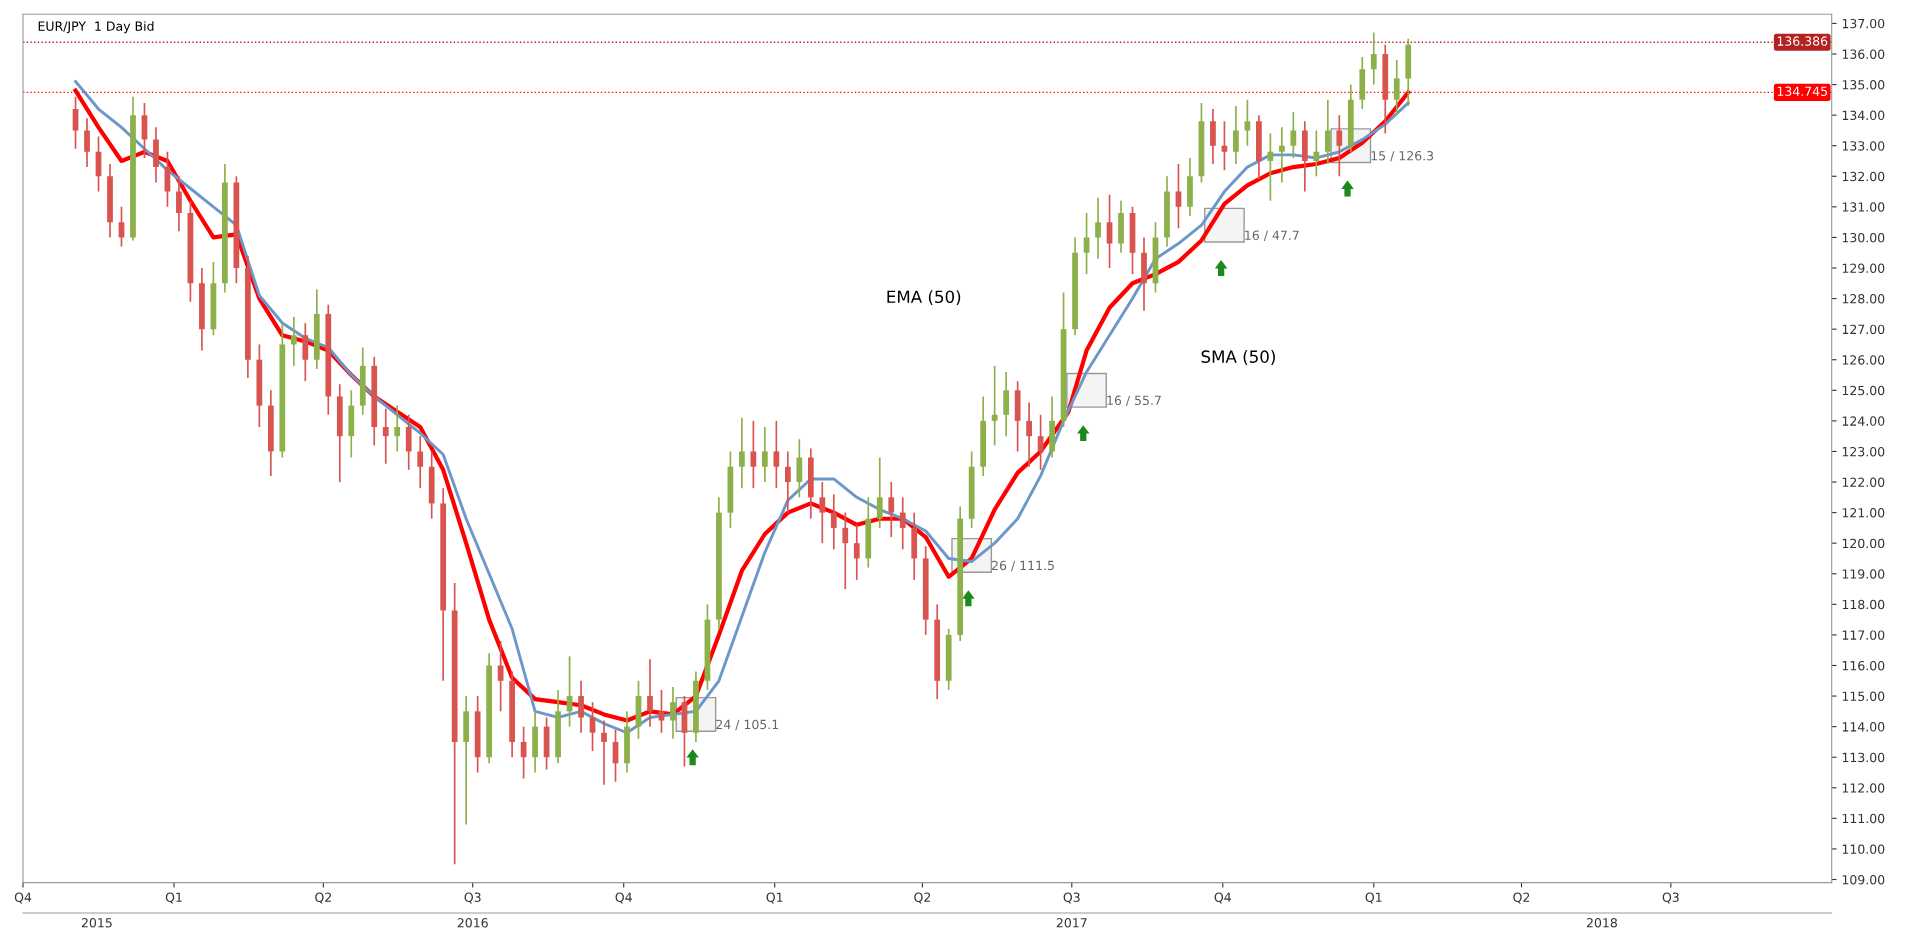 The width and height of the screenshot is (1918, 949). What do you see at coordinates (1402, 156) in the screenshot?
I see `annotation: 15 / 126.3` at bounding box center [1402, 156].